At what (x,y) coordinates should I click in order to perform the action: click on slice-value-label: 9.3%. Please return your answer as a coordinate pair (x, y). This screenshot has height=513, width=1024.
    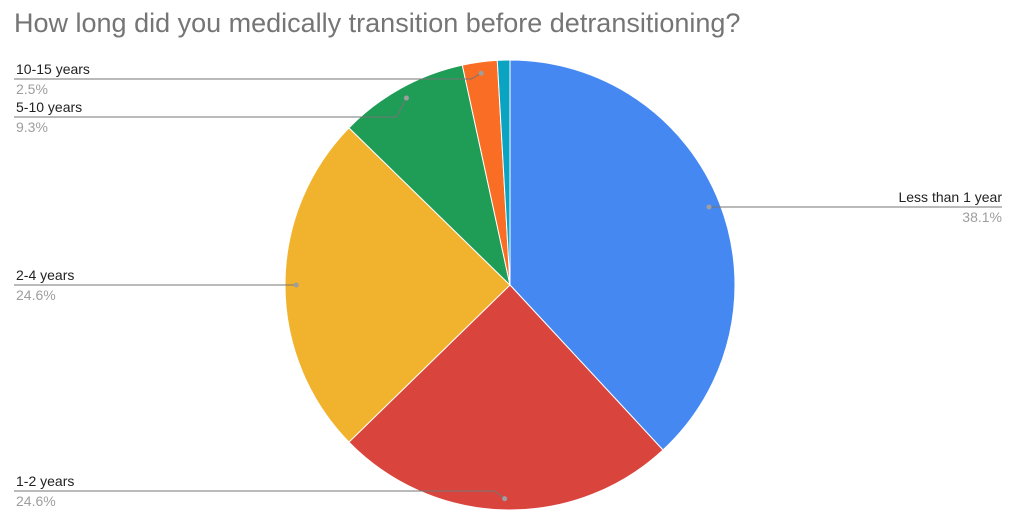
    Looking at the image, I should click on (32, 127).